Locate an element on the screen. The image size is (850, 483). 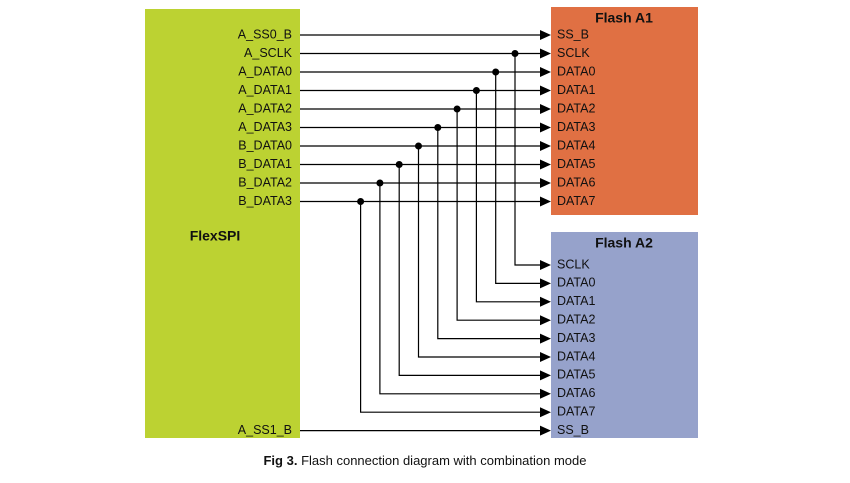
signal-label: A_SCLK is located at coordinates (268, 53).